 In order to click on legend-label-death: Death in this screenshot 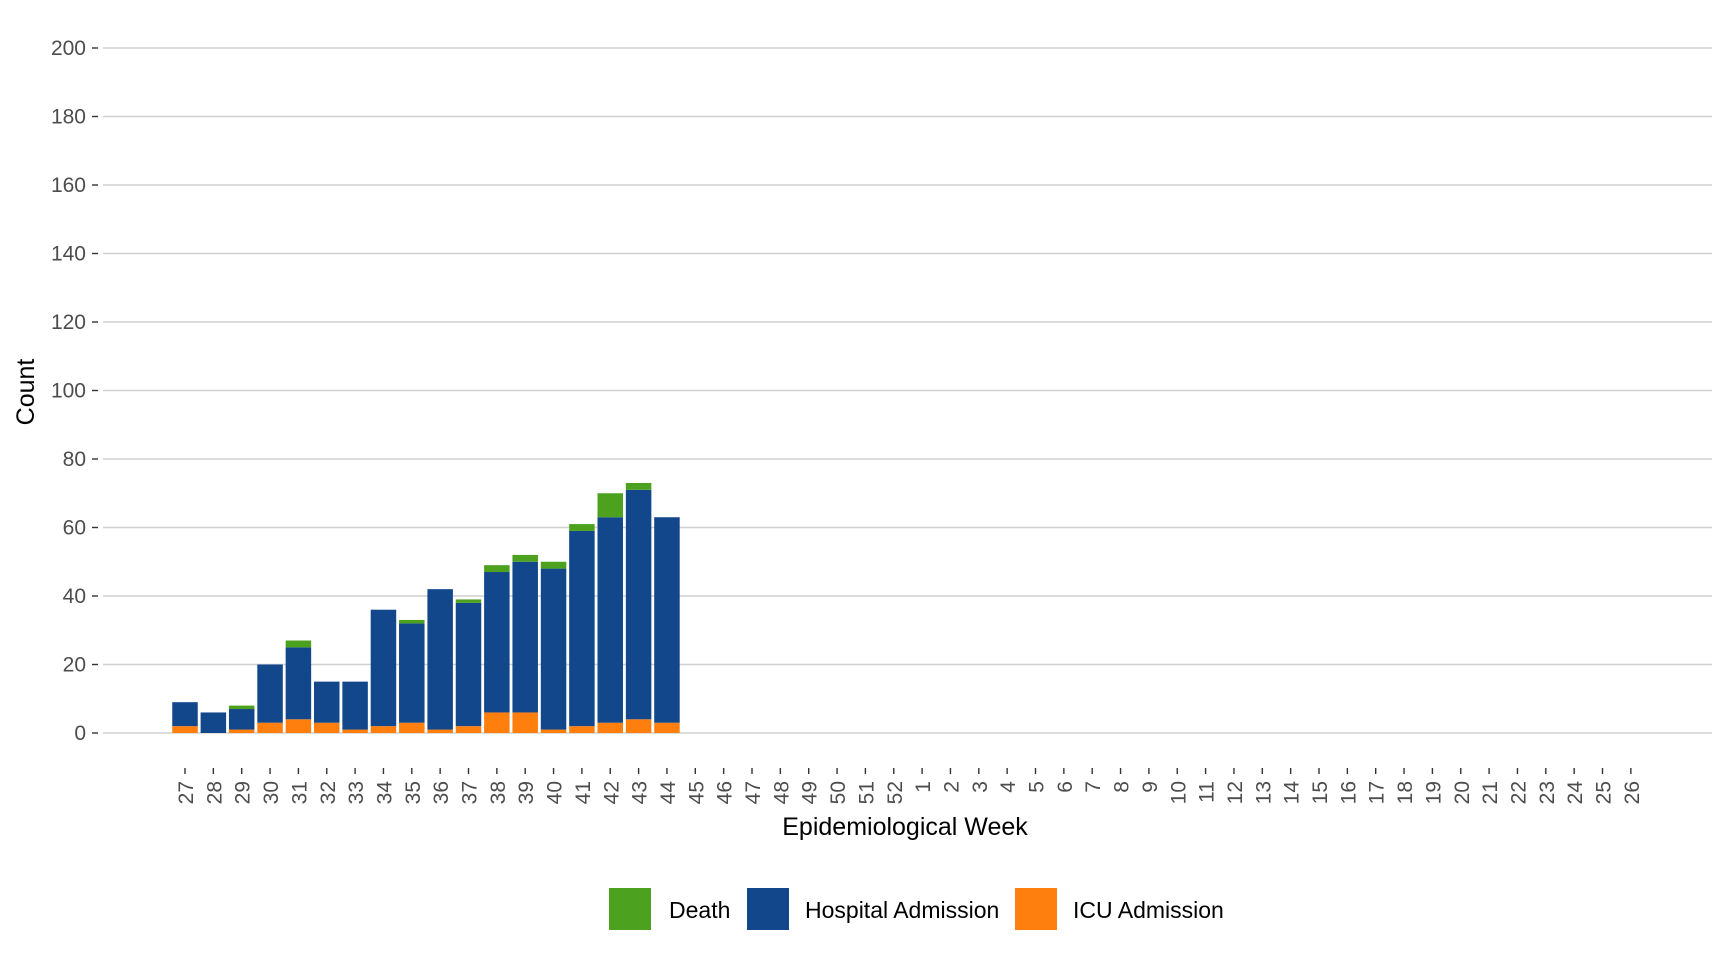, I will do `click(699, 910)`.